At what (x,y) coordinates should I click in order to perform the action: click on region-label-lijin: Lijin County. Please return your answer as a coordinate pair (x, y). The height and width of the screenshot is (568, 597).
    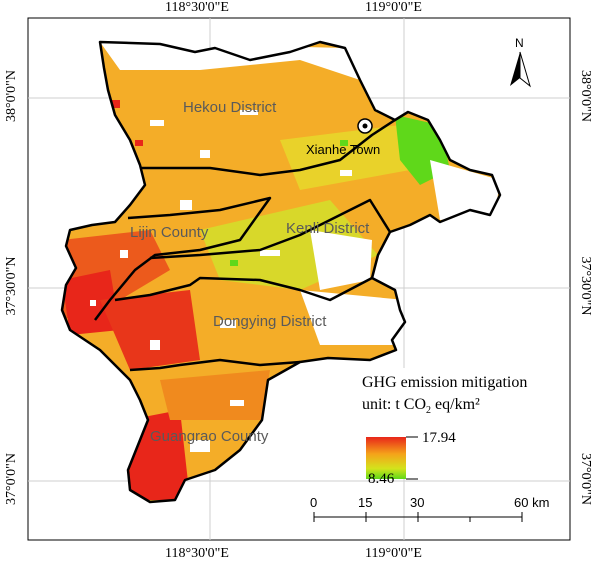
    Looking at the image, I should click on (169, 232).